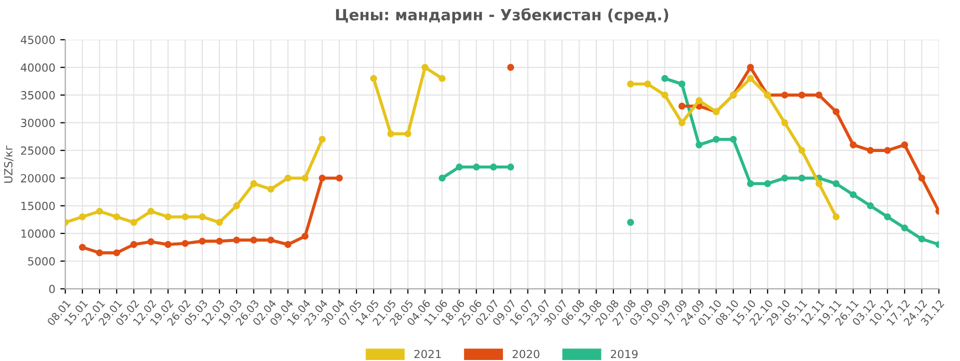 This screenshot has width=960, height=361. Describe the element at coordinates (52, 289) in the screenshot. I see `y-tick-label: 0` at that location.